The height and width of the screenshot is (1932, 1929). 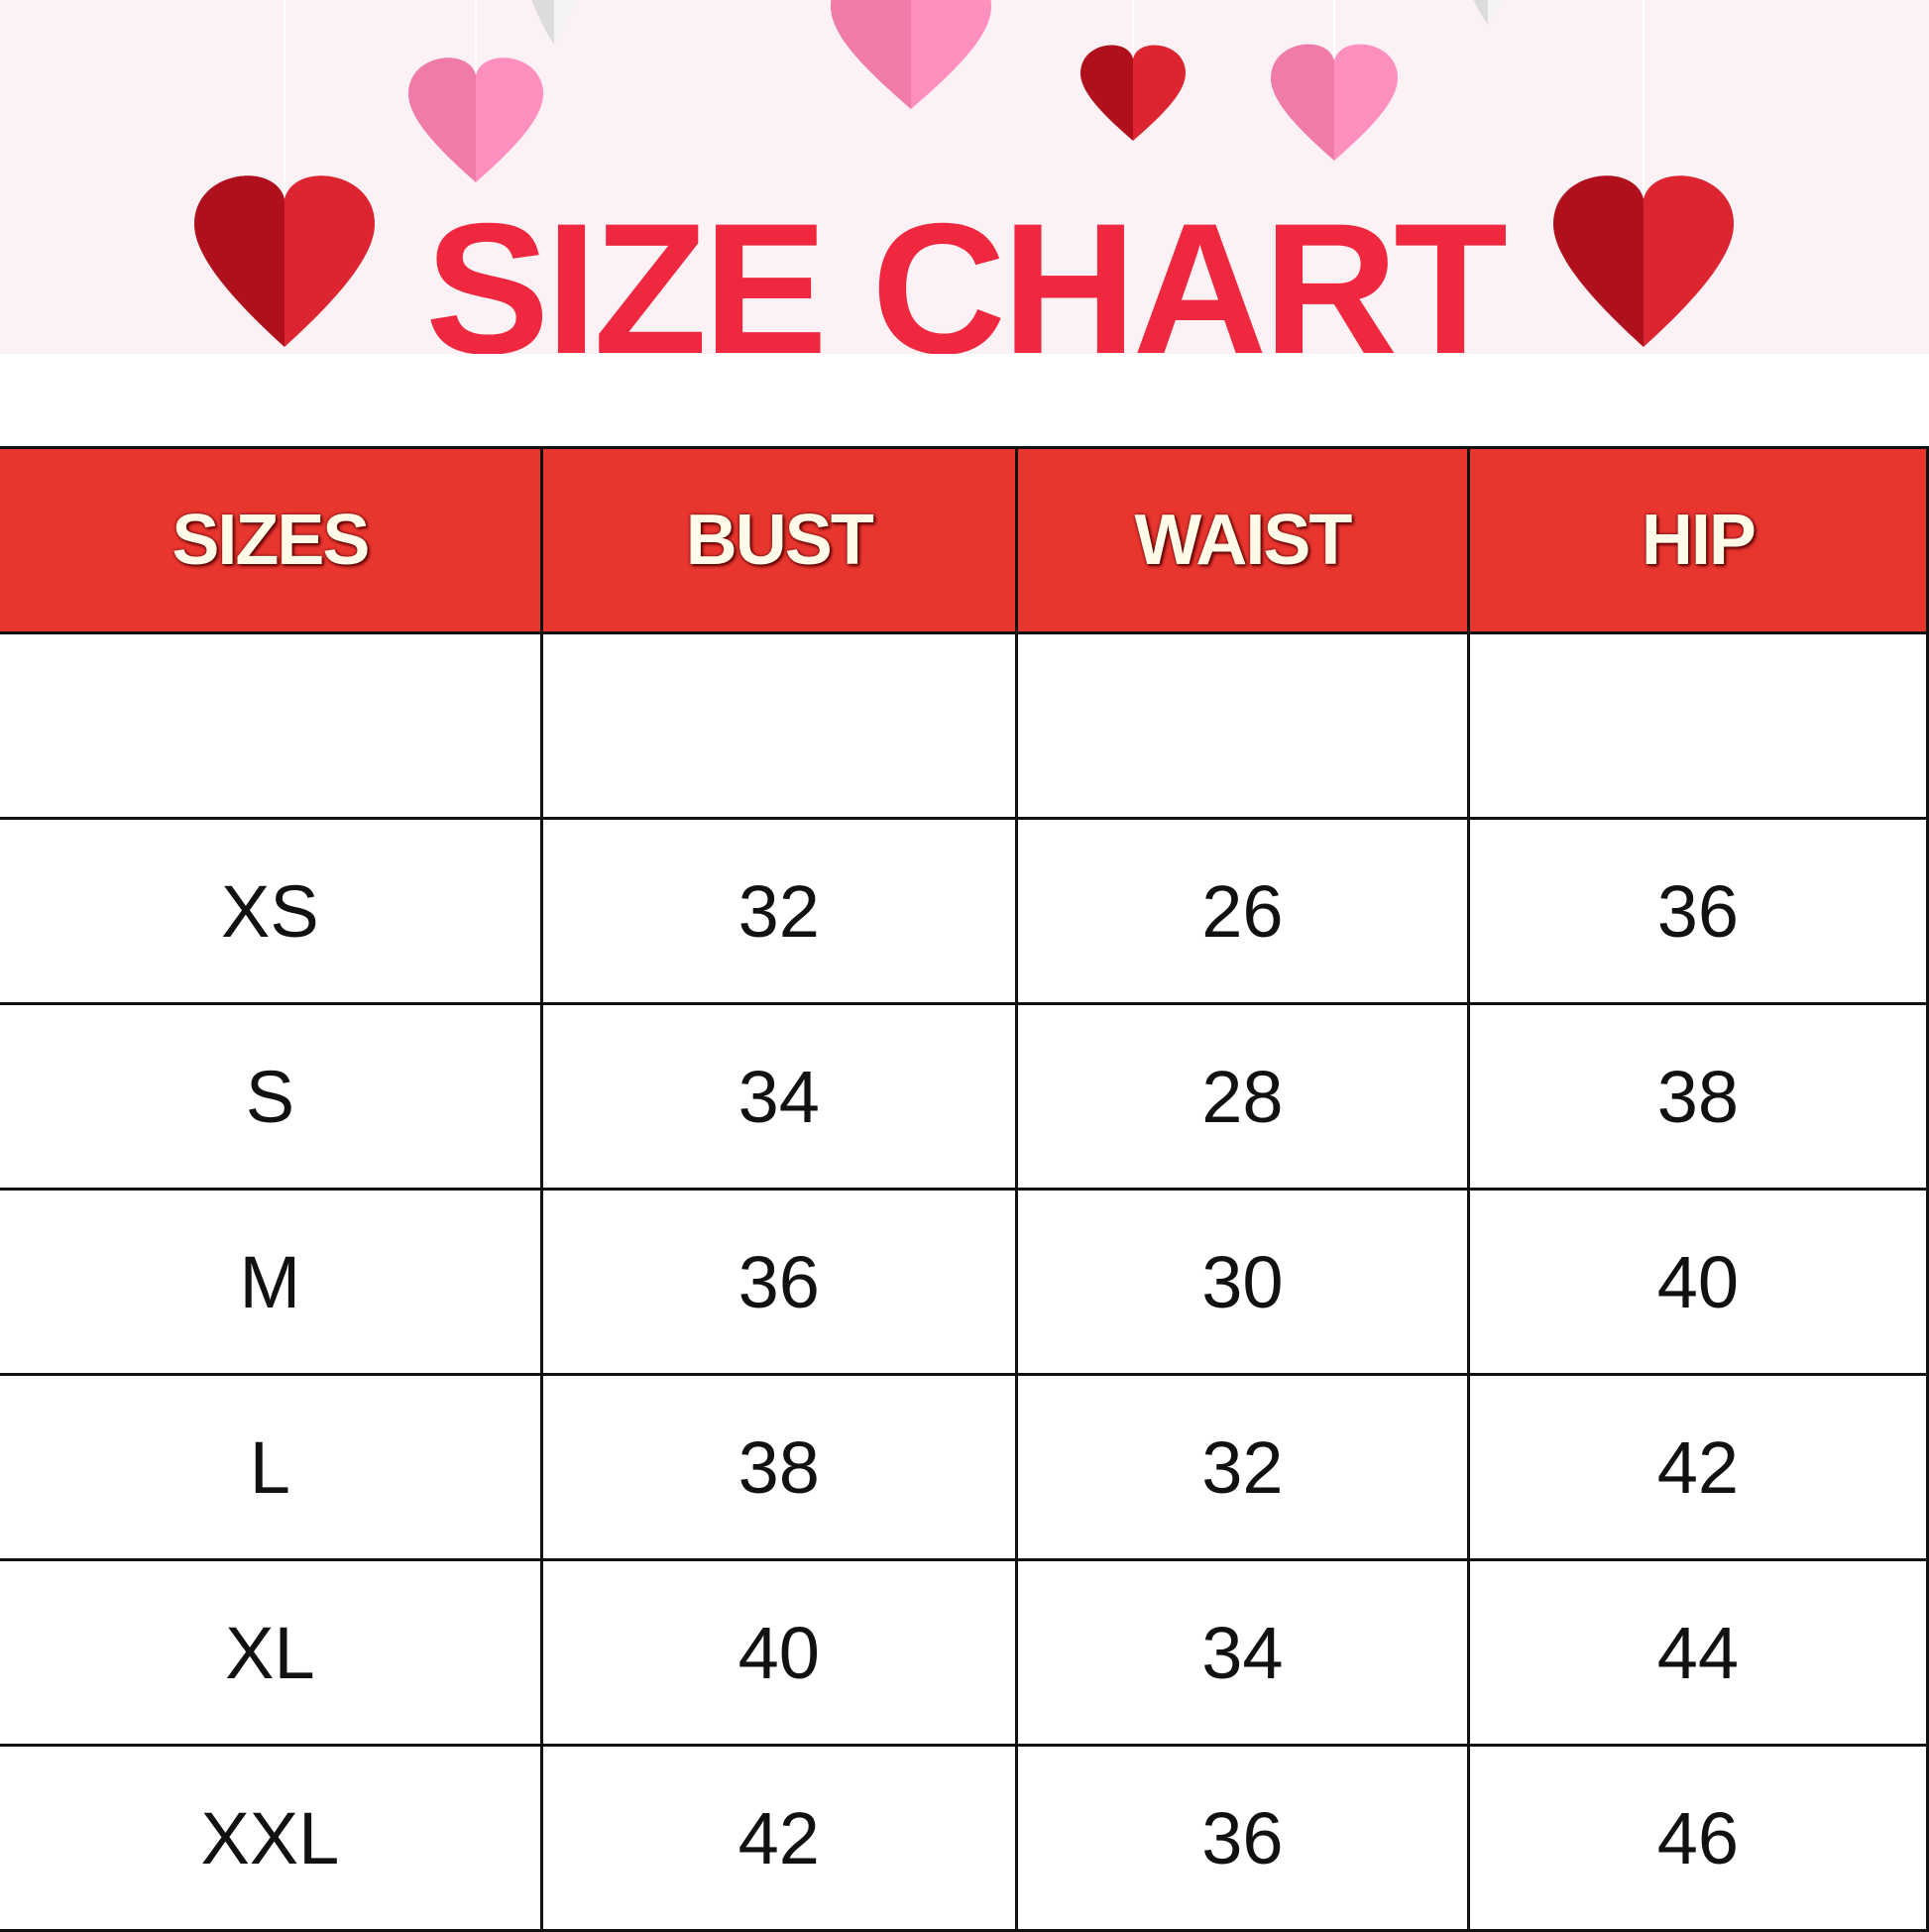 I want to click on cell-size: XXL, so click(x=271, y=1838).